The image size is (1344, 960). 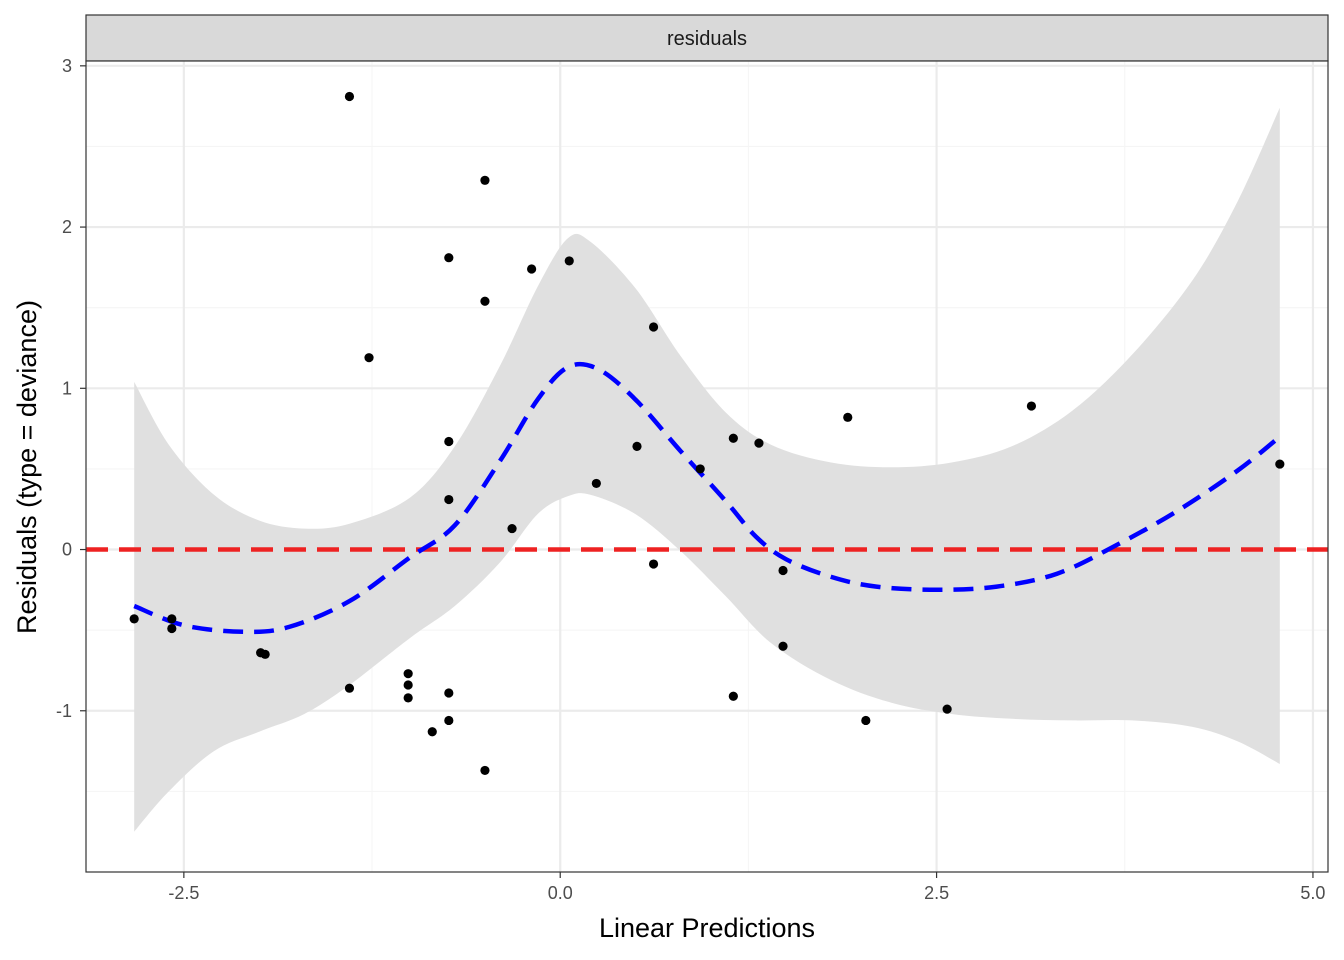 I want to click on y-tick-label: 2, so click(x=67, y=227).